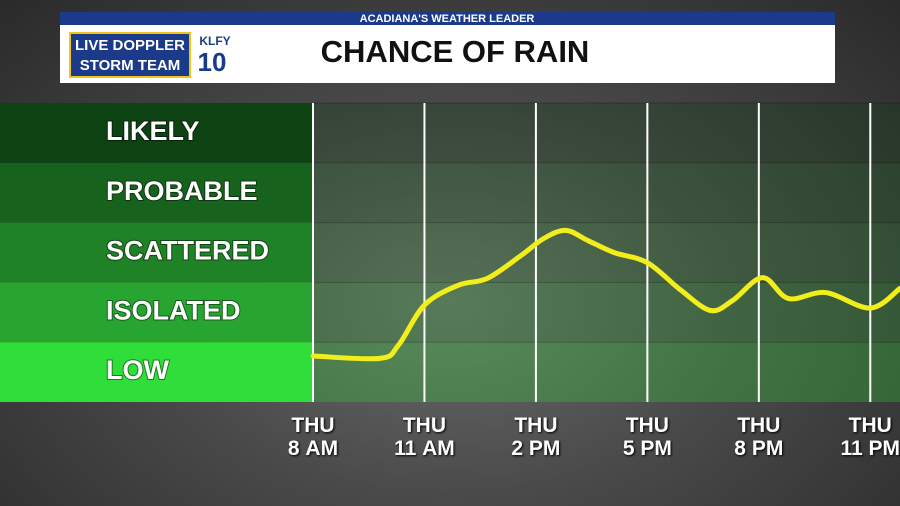 The image size is (900, 506). Describe the element at coordinates (187, 251) in the screenshot. I see `y-tick-label: SCATTERED` at that location.